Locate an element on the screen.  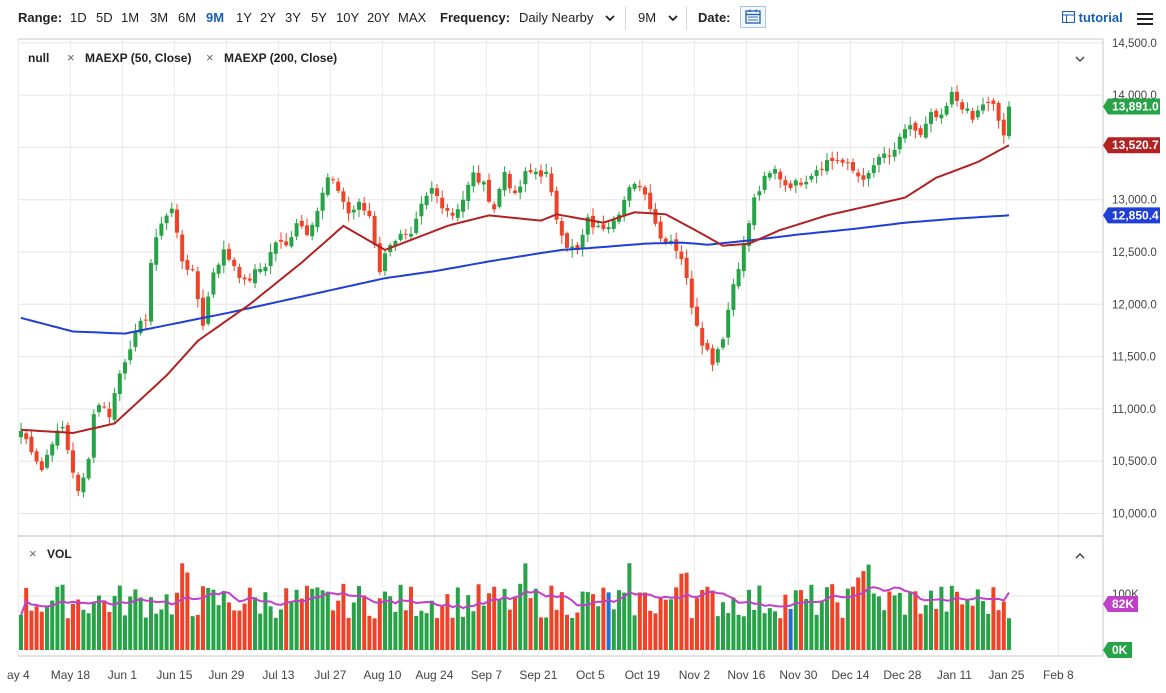
time-tick-label: May 18 is located at coordinates (71, 675).